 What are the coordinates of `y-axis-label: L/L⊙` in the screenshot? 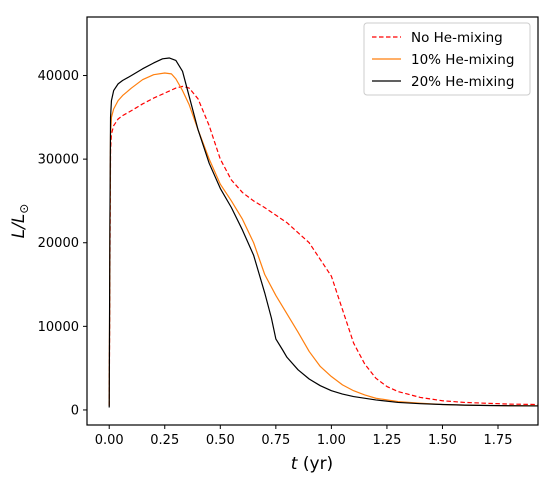 It's located at (20, 221).